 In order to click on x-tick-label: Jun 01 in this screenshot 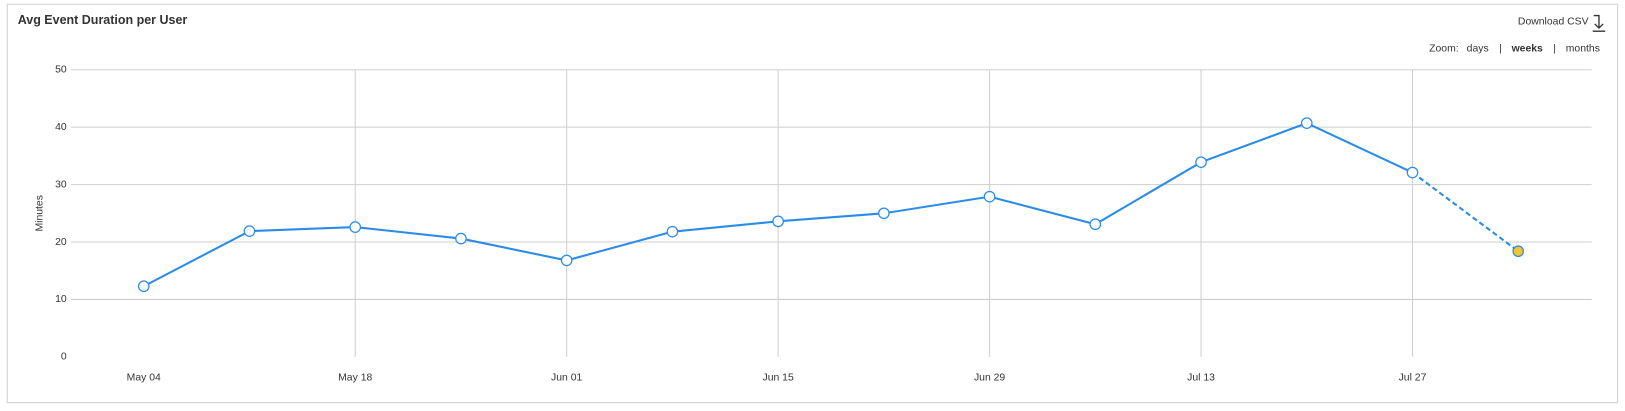, I will do `click(566, 377)`.